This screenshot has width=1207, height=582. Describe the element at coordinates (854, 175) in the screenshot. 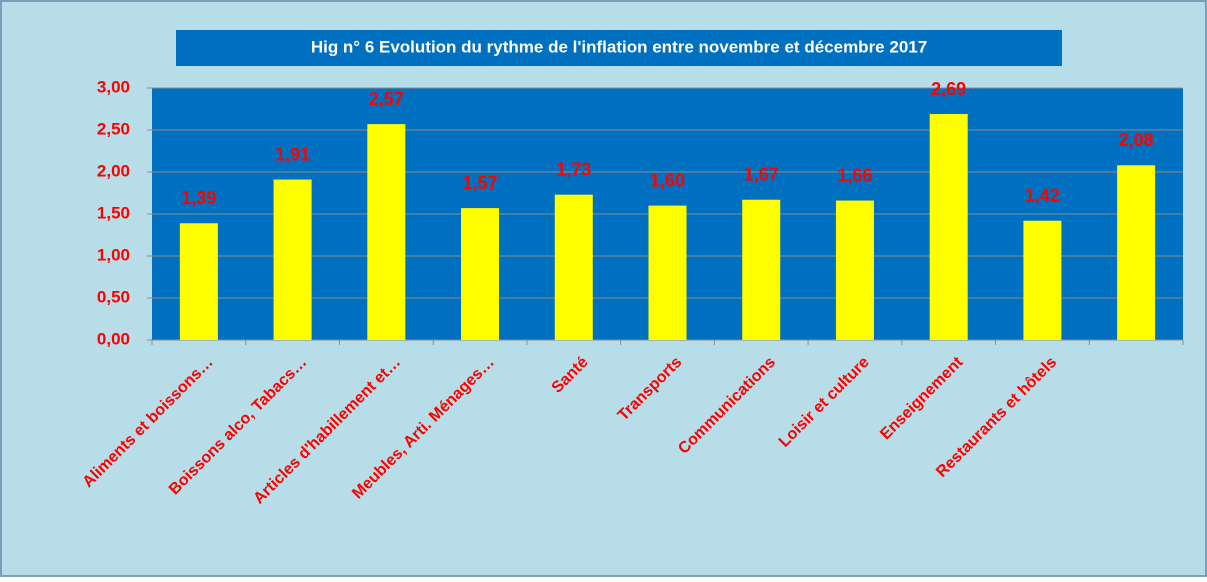

I see `value-label: 1,66` at that location.